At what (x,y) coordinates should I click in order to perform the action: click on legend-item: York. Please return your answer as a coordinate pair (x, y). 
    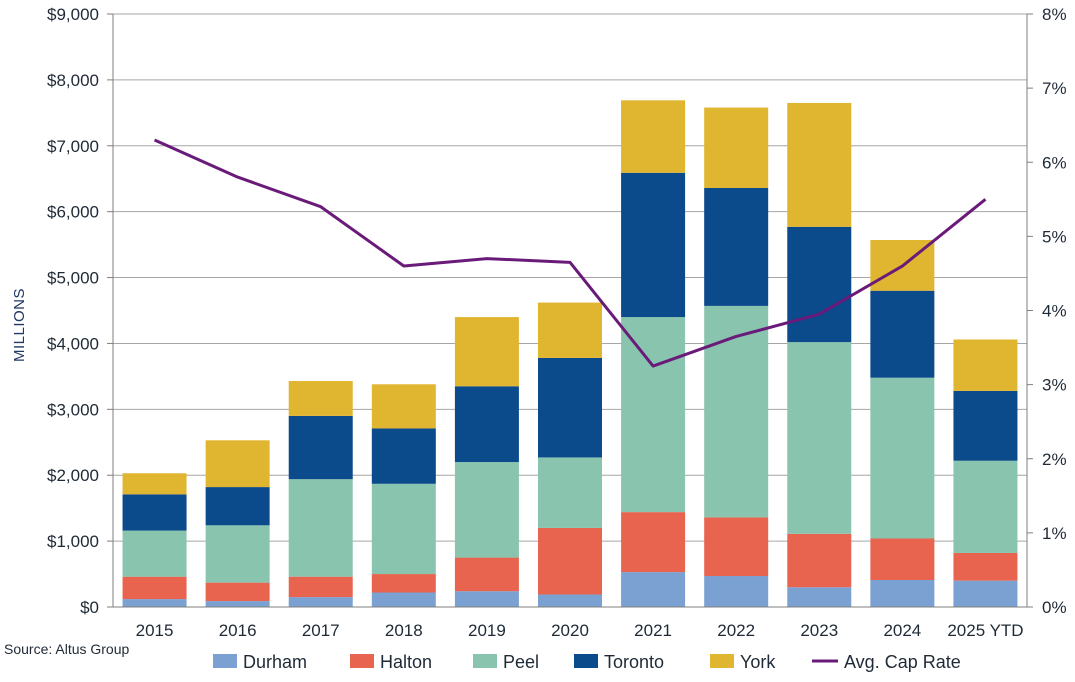
    Looking at the image, I should click on (743, 662).